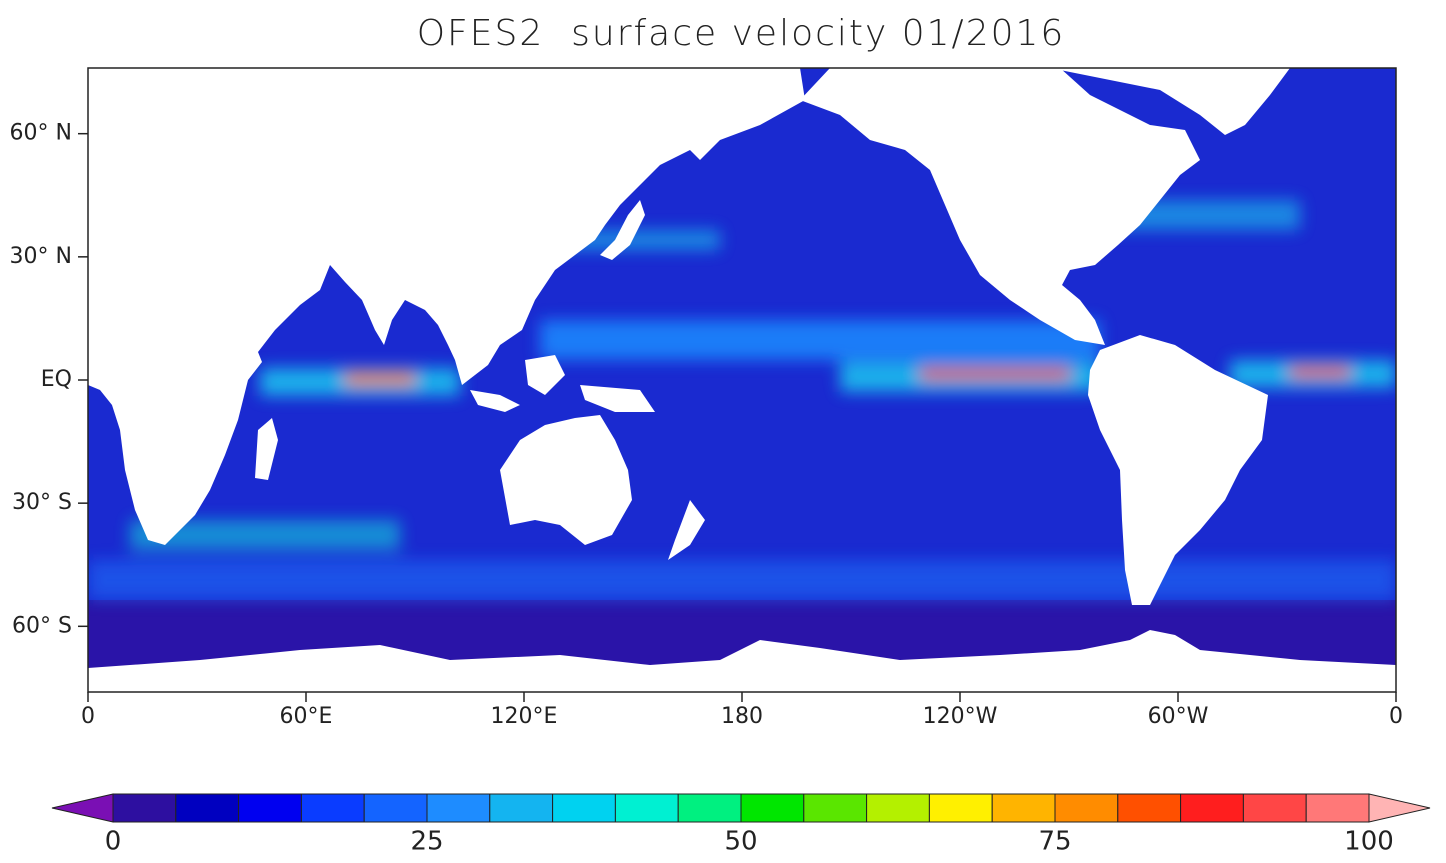 The width and height of the screenshot is (1446, 863). What do you see at coordinates (960, 716) in the screenshot?
I see `x-tick-label: 120°W` at bounding box center [960, 716].